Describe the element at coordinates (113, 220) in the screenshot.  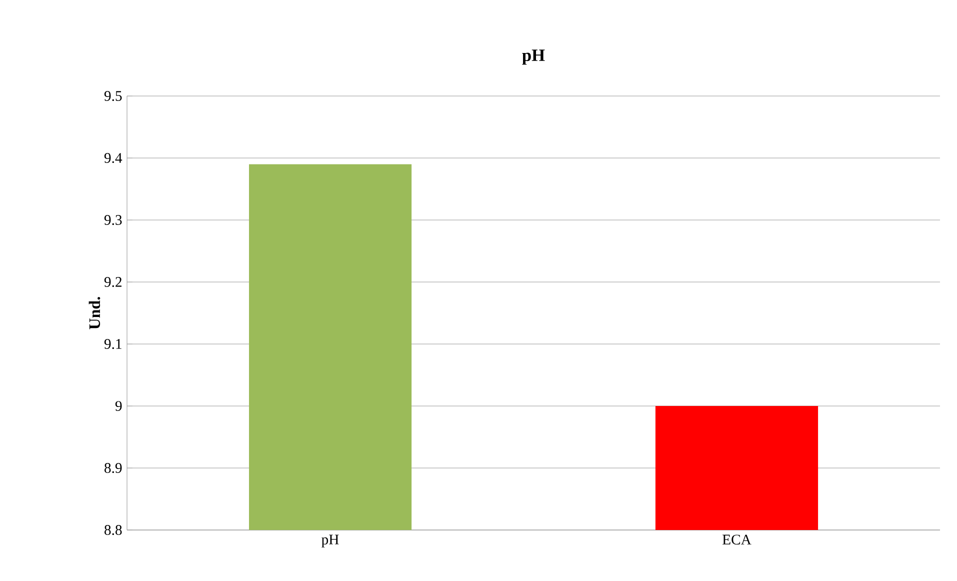
I see `y-tick-label: 9.3` at that location.